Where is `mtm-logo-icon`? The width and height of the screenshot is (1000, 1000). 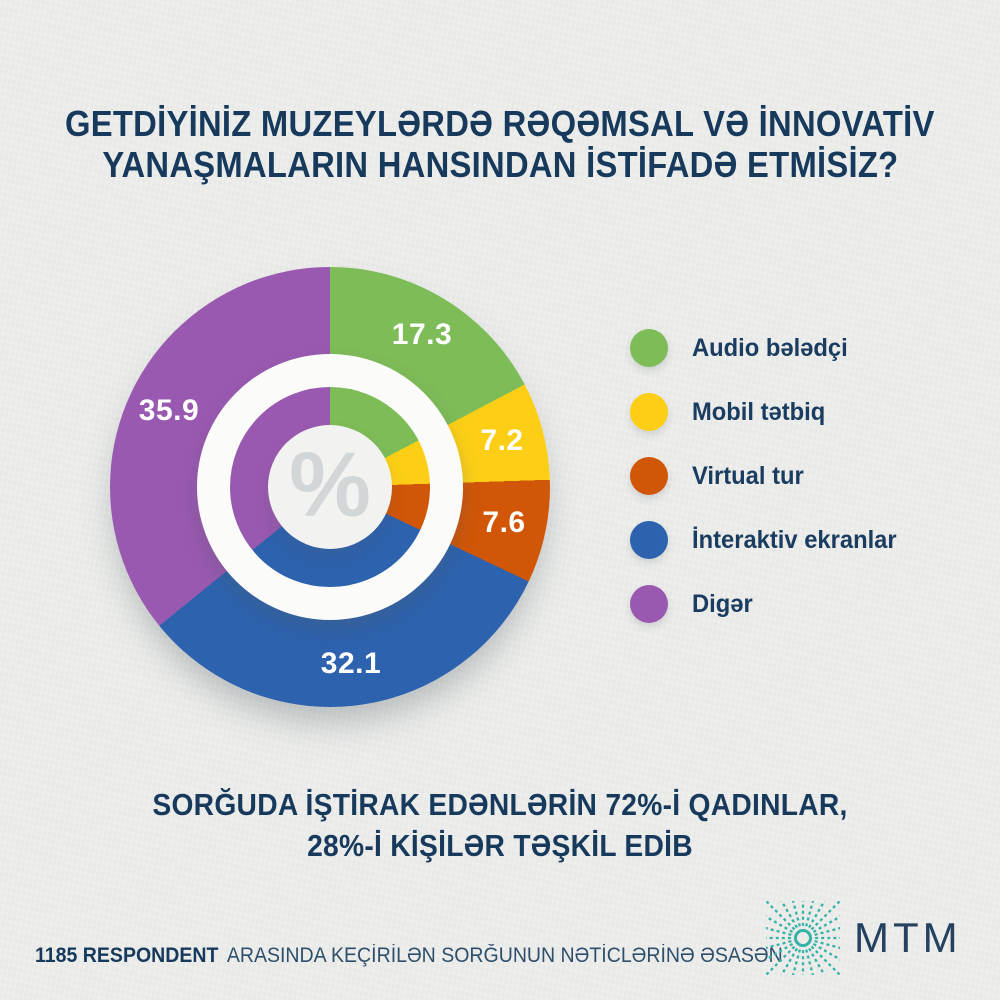
mtm-logo-icon is located at coordinates (803, 938).